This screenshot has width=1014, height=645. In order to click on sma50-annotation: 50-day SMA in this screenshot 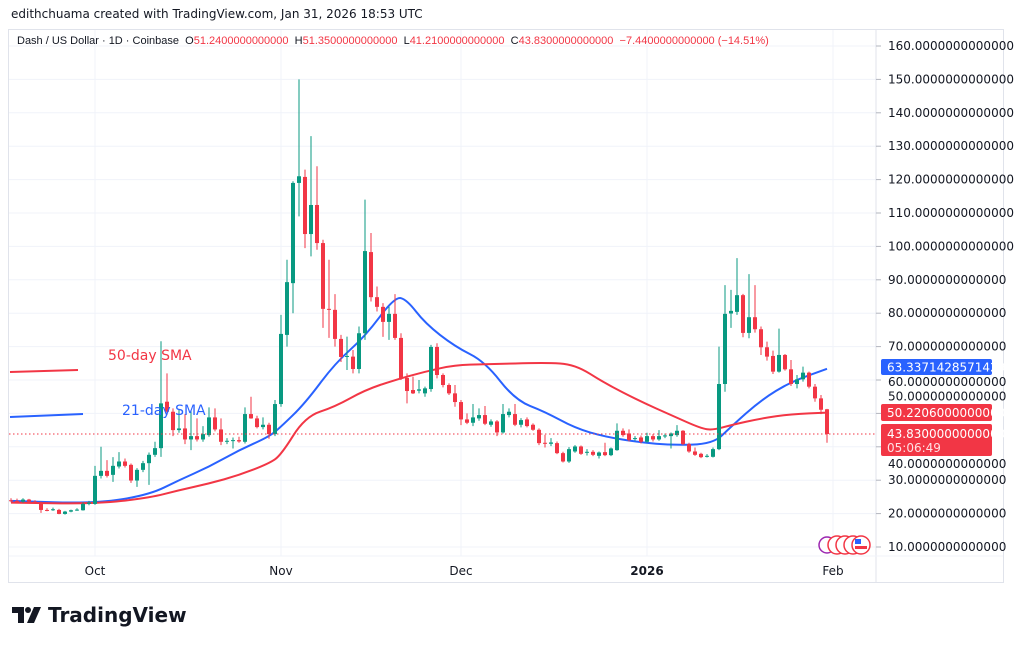, I will do `click(100, 360)`.